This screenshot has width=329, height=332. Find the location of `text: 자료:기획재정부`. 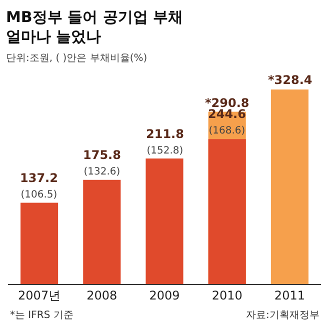

text: 자료:기획재정부 is located at coordinates (283, 315).